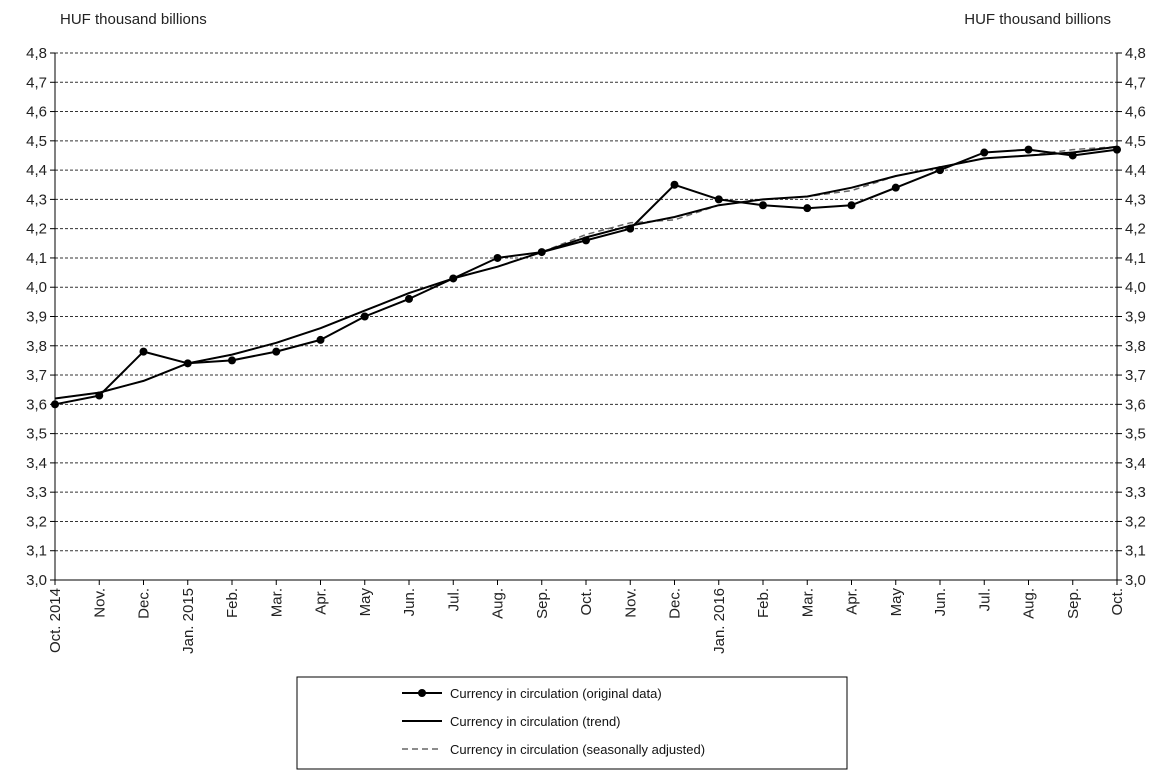 Image resolution: width=1168 pixels, height=776 pixels. I want to click on legend-marker, so click(422, 693).